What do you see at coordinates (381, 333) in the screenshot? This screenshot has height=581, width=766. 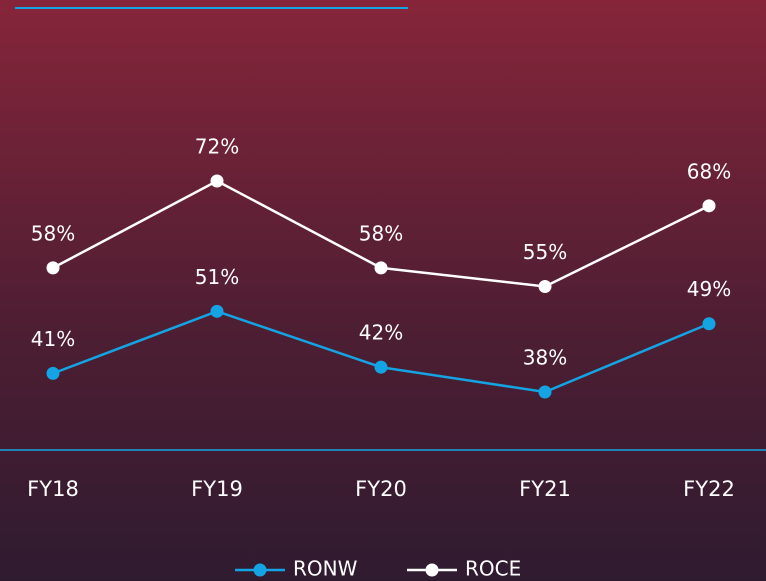 I see `value-label: 42%` at bounding box center [381, 333].